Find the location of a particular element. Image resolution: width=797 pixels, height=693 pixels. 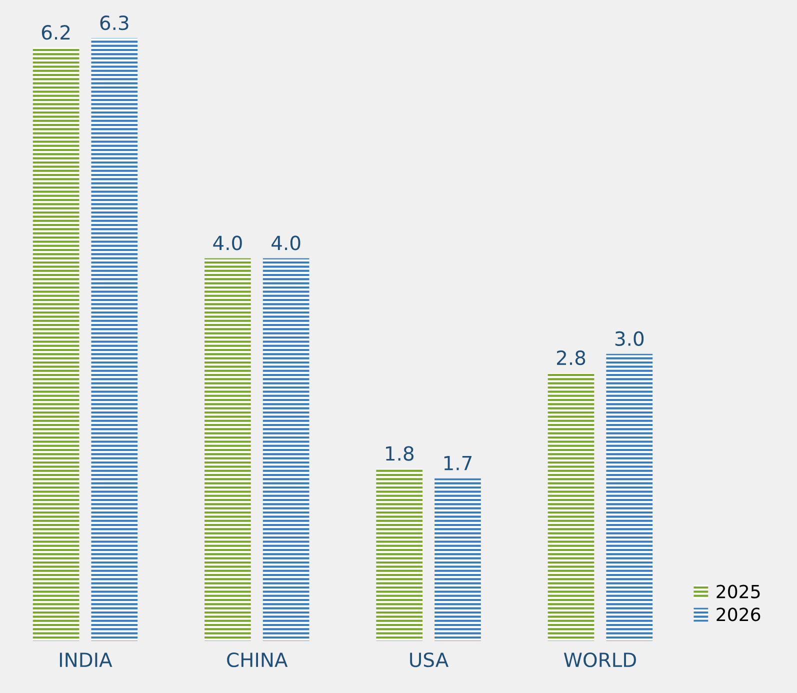

data-label: 2.8 is located at coordinates (571, 358).